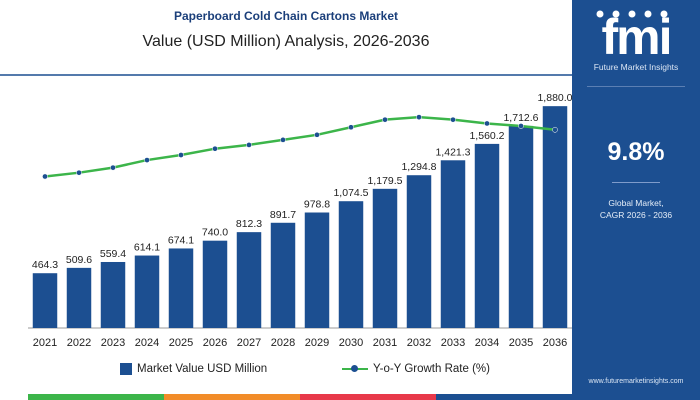 The width and height of the screenshot is (700, 400). Describe the element at coordinates (487, 235) in the screenshot. I see `bar-2034` at that location.